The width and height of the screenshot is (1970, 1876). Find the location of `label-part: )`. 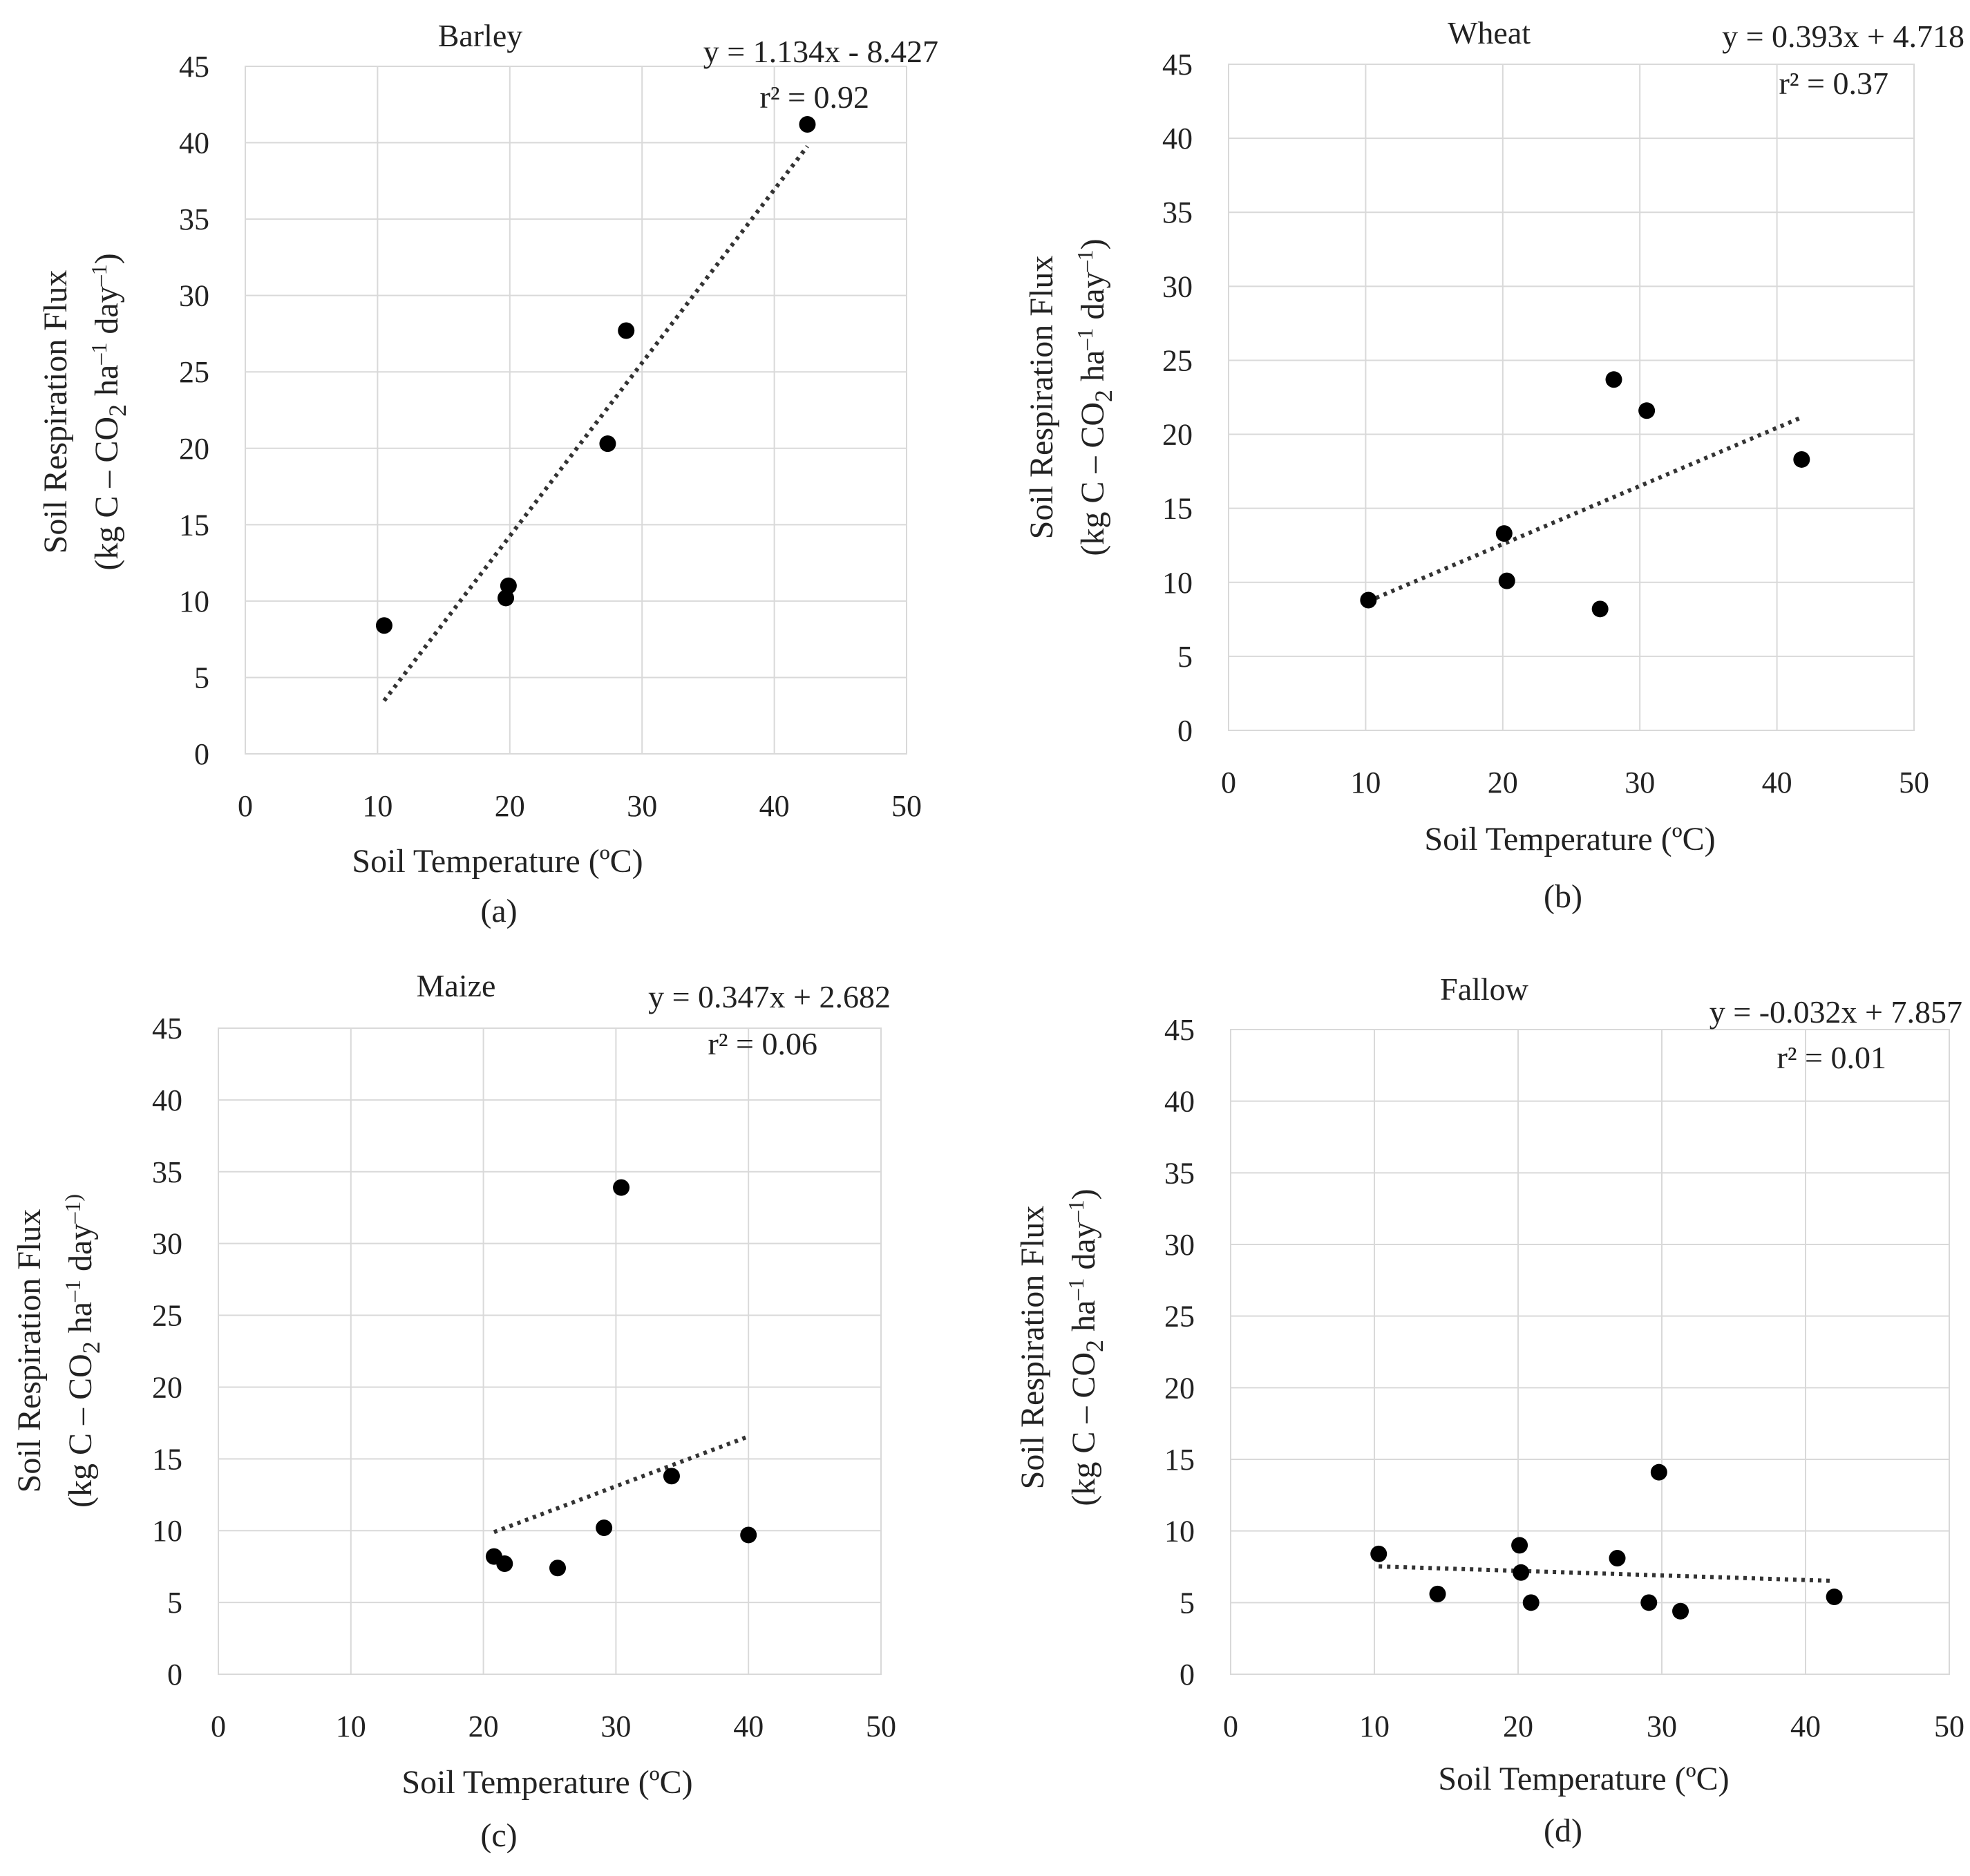

label-part: ) is located at coordinates (106, 258).